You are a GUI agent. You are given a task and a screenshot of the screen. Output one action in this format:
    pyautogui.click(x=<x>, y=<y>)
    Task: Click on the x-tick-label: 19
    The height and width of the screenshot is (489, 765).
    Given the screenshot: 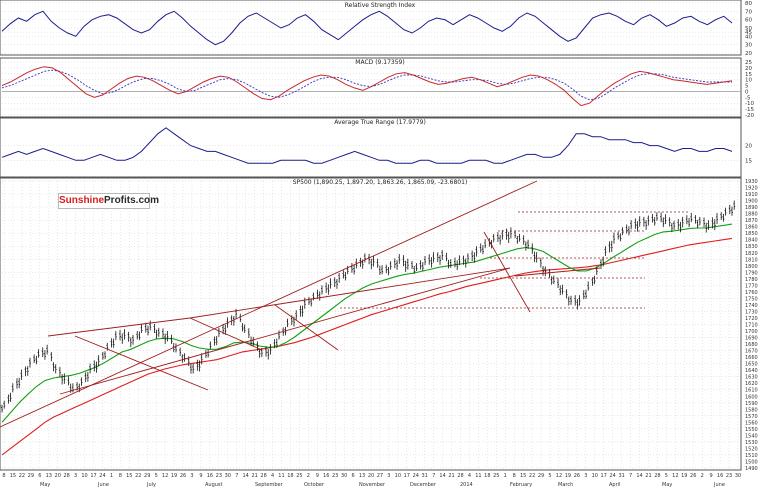 What is the action you would take?
    pyautogui.click(x=684, y=476)
    